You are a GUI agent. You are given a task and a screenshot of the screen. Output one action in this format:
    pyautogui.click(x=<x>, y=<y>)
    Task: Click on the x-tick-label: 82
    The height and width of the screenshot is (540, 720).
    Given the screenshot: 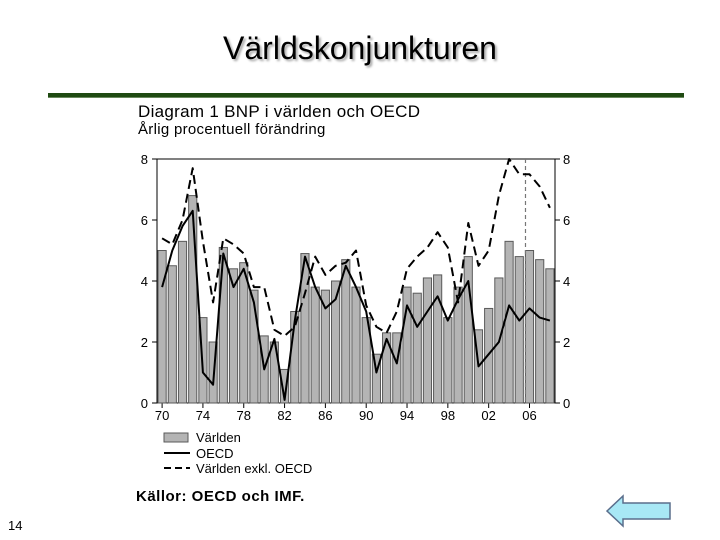 What is the action you would take?
    pyautogui.click(x=284, y=415)
    